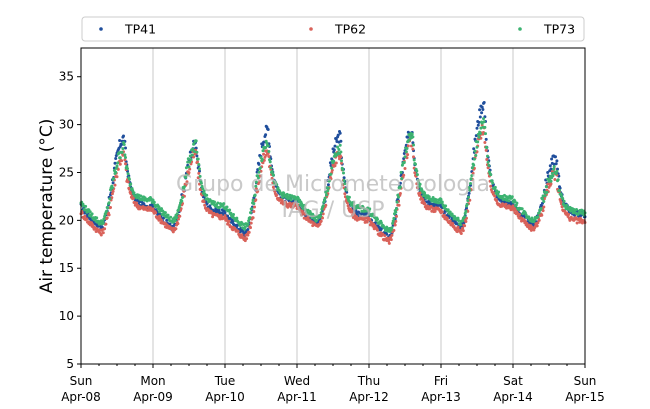 The height and width of the screenshot is (409, 650). Describe the element at coordinates (559, 29) in the screenshot. I see `legend-label-TP73: TP73` at that location.